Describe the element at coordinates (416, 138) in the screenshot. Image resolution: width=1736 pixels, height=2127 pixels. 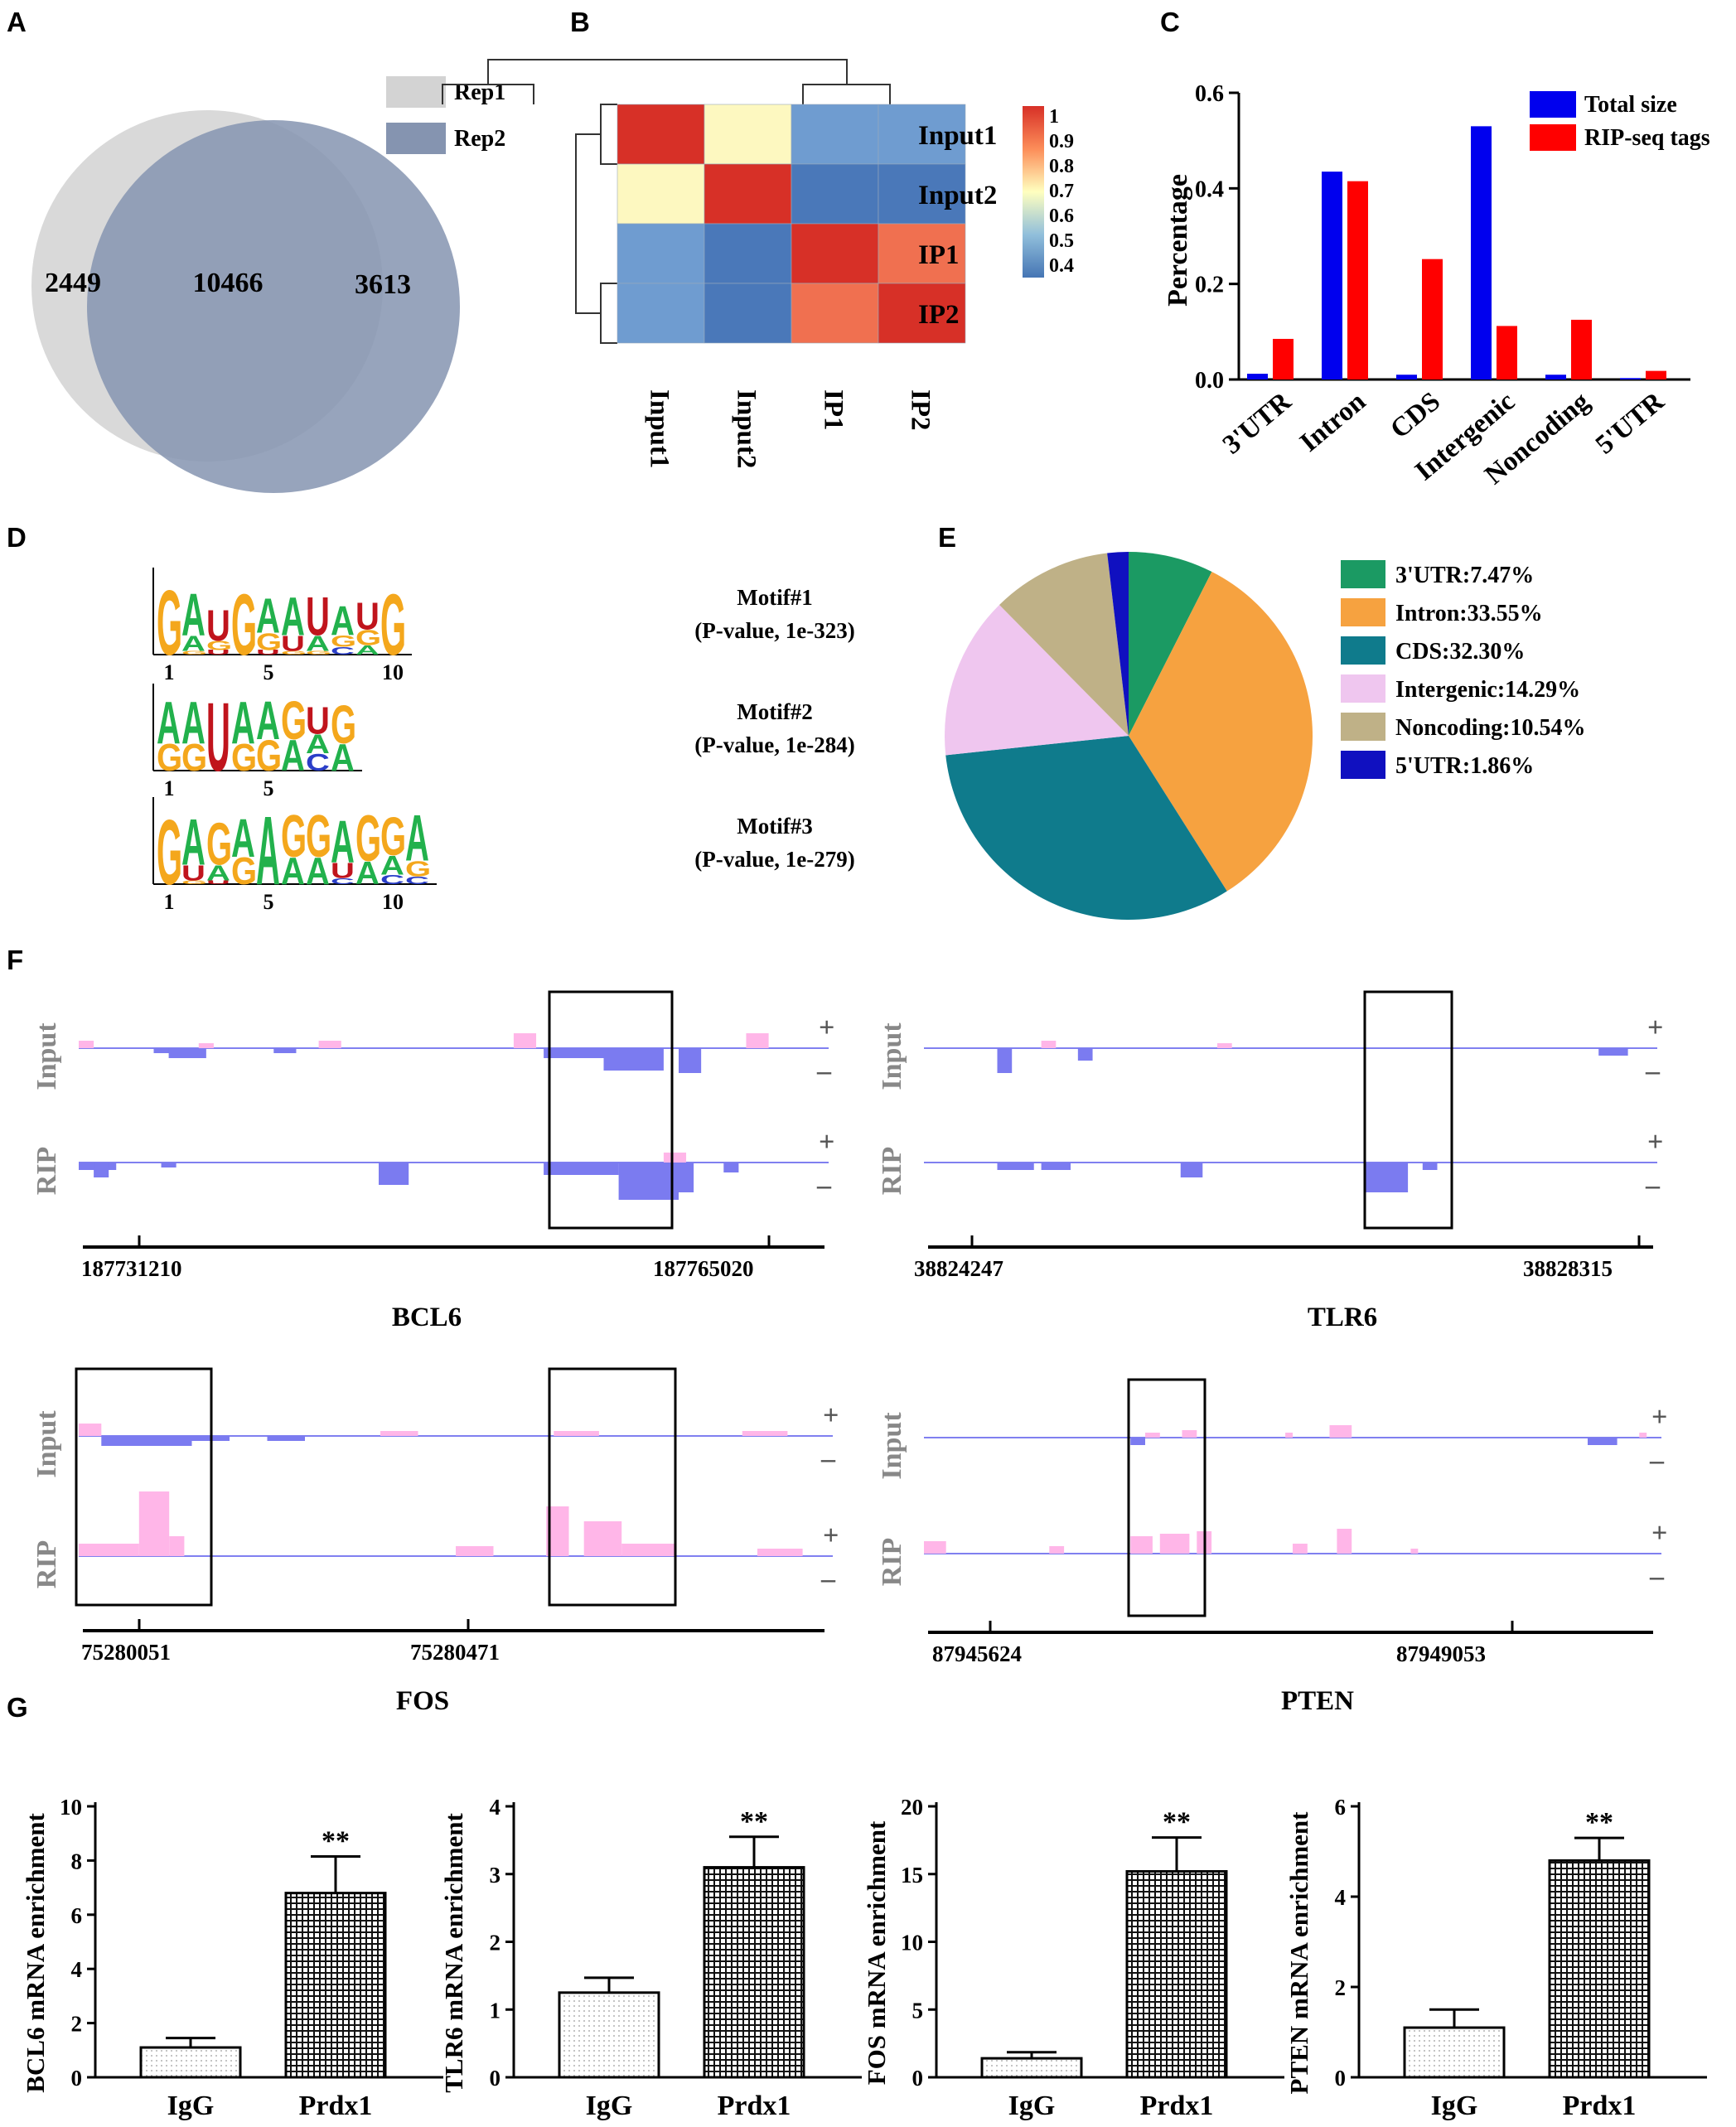
I see `legend-swatch-rep2` at that location.